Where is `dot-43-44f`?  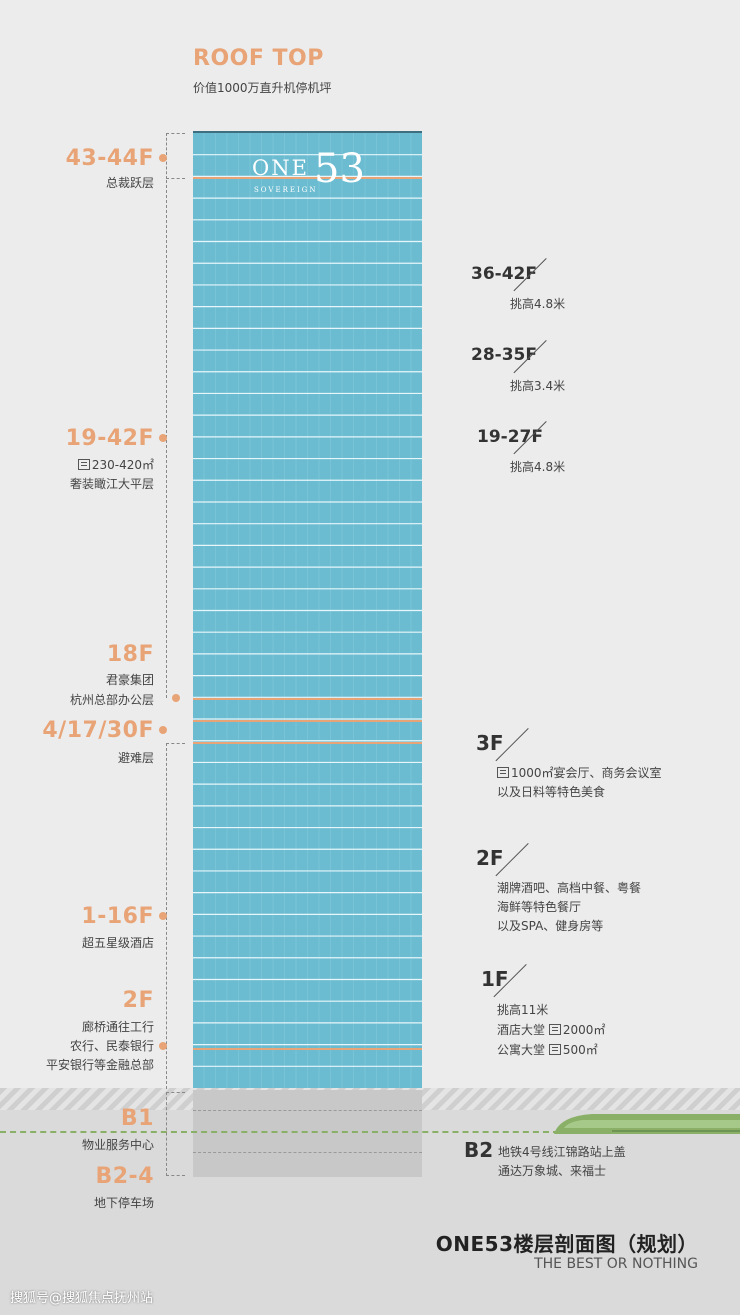
dot-43-44f is located at coordinates (163, 158).